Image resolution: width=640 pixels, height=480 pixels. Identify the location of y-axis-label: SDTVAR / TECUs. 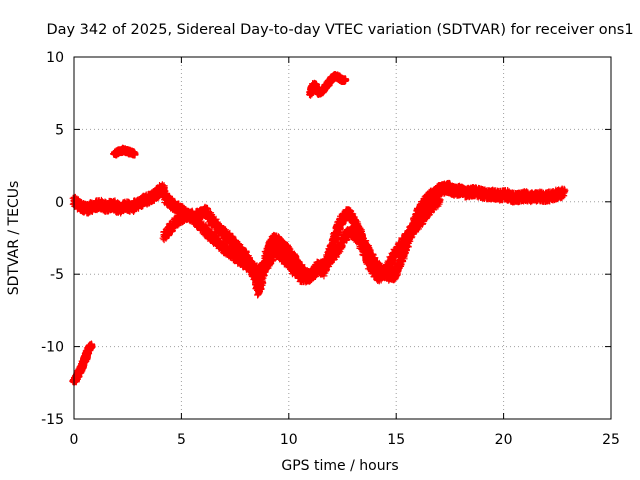
(14, 238).